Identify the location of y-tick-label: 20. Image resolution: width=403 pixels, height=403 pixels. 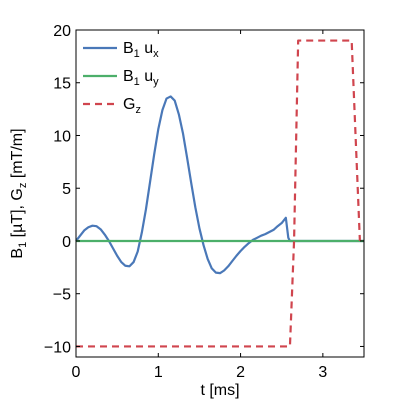
(62, 31).